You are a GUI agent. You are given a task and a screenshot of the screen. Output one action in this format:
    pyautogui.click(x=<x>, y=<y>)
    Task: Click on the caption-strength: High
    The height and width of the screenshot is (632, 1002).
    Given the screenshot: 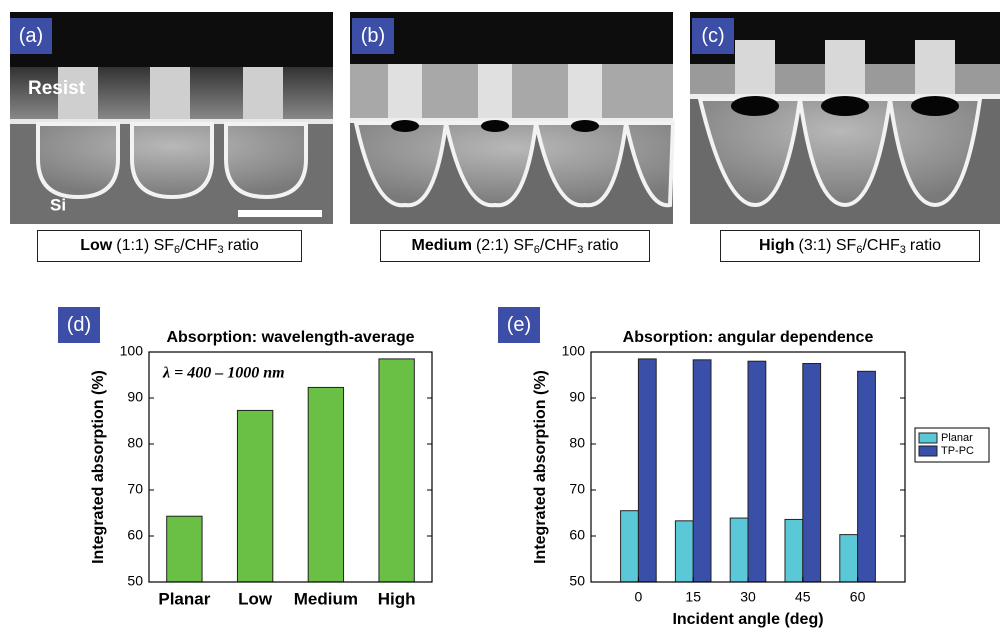 What is the action you would take?
    pyautogui.click(x=776, y=245)
    